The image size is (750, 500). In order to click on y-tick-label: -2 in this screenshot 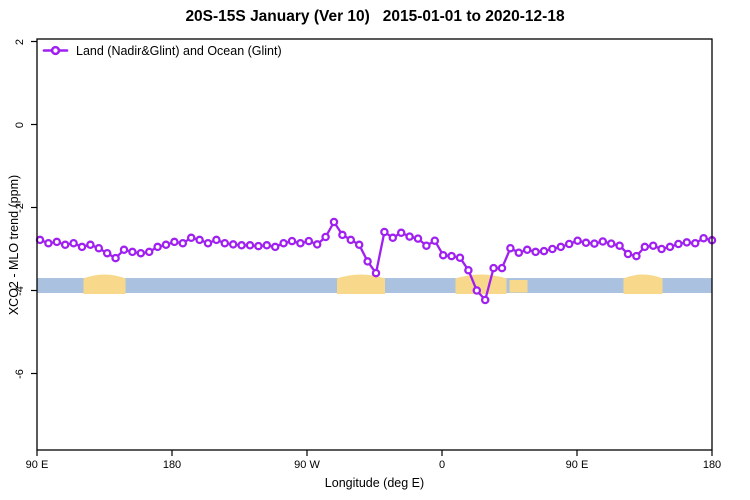, I will do `click(20, 207)`.